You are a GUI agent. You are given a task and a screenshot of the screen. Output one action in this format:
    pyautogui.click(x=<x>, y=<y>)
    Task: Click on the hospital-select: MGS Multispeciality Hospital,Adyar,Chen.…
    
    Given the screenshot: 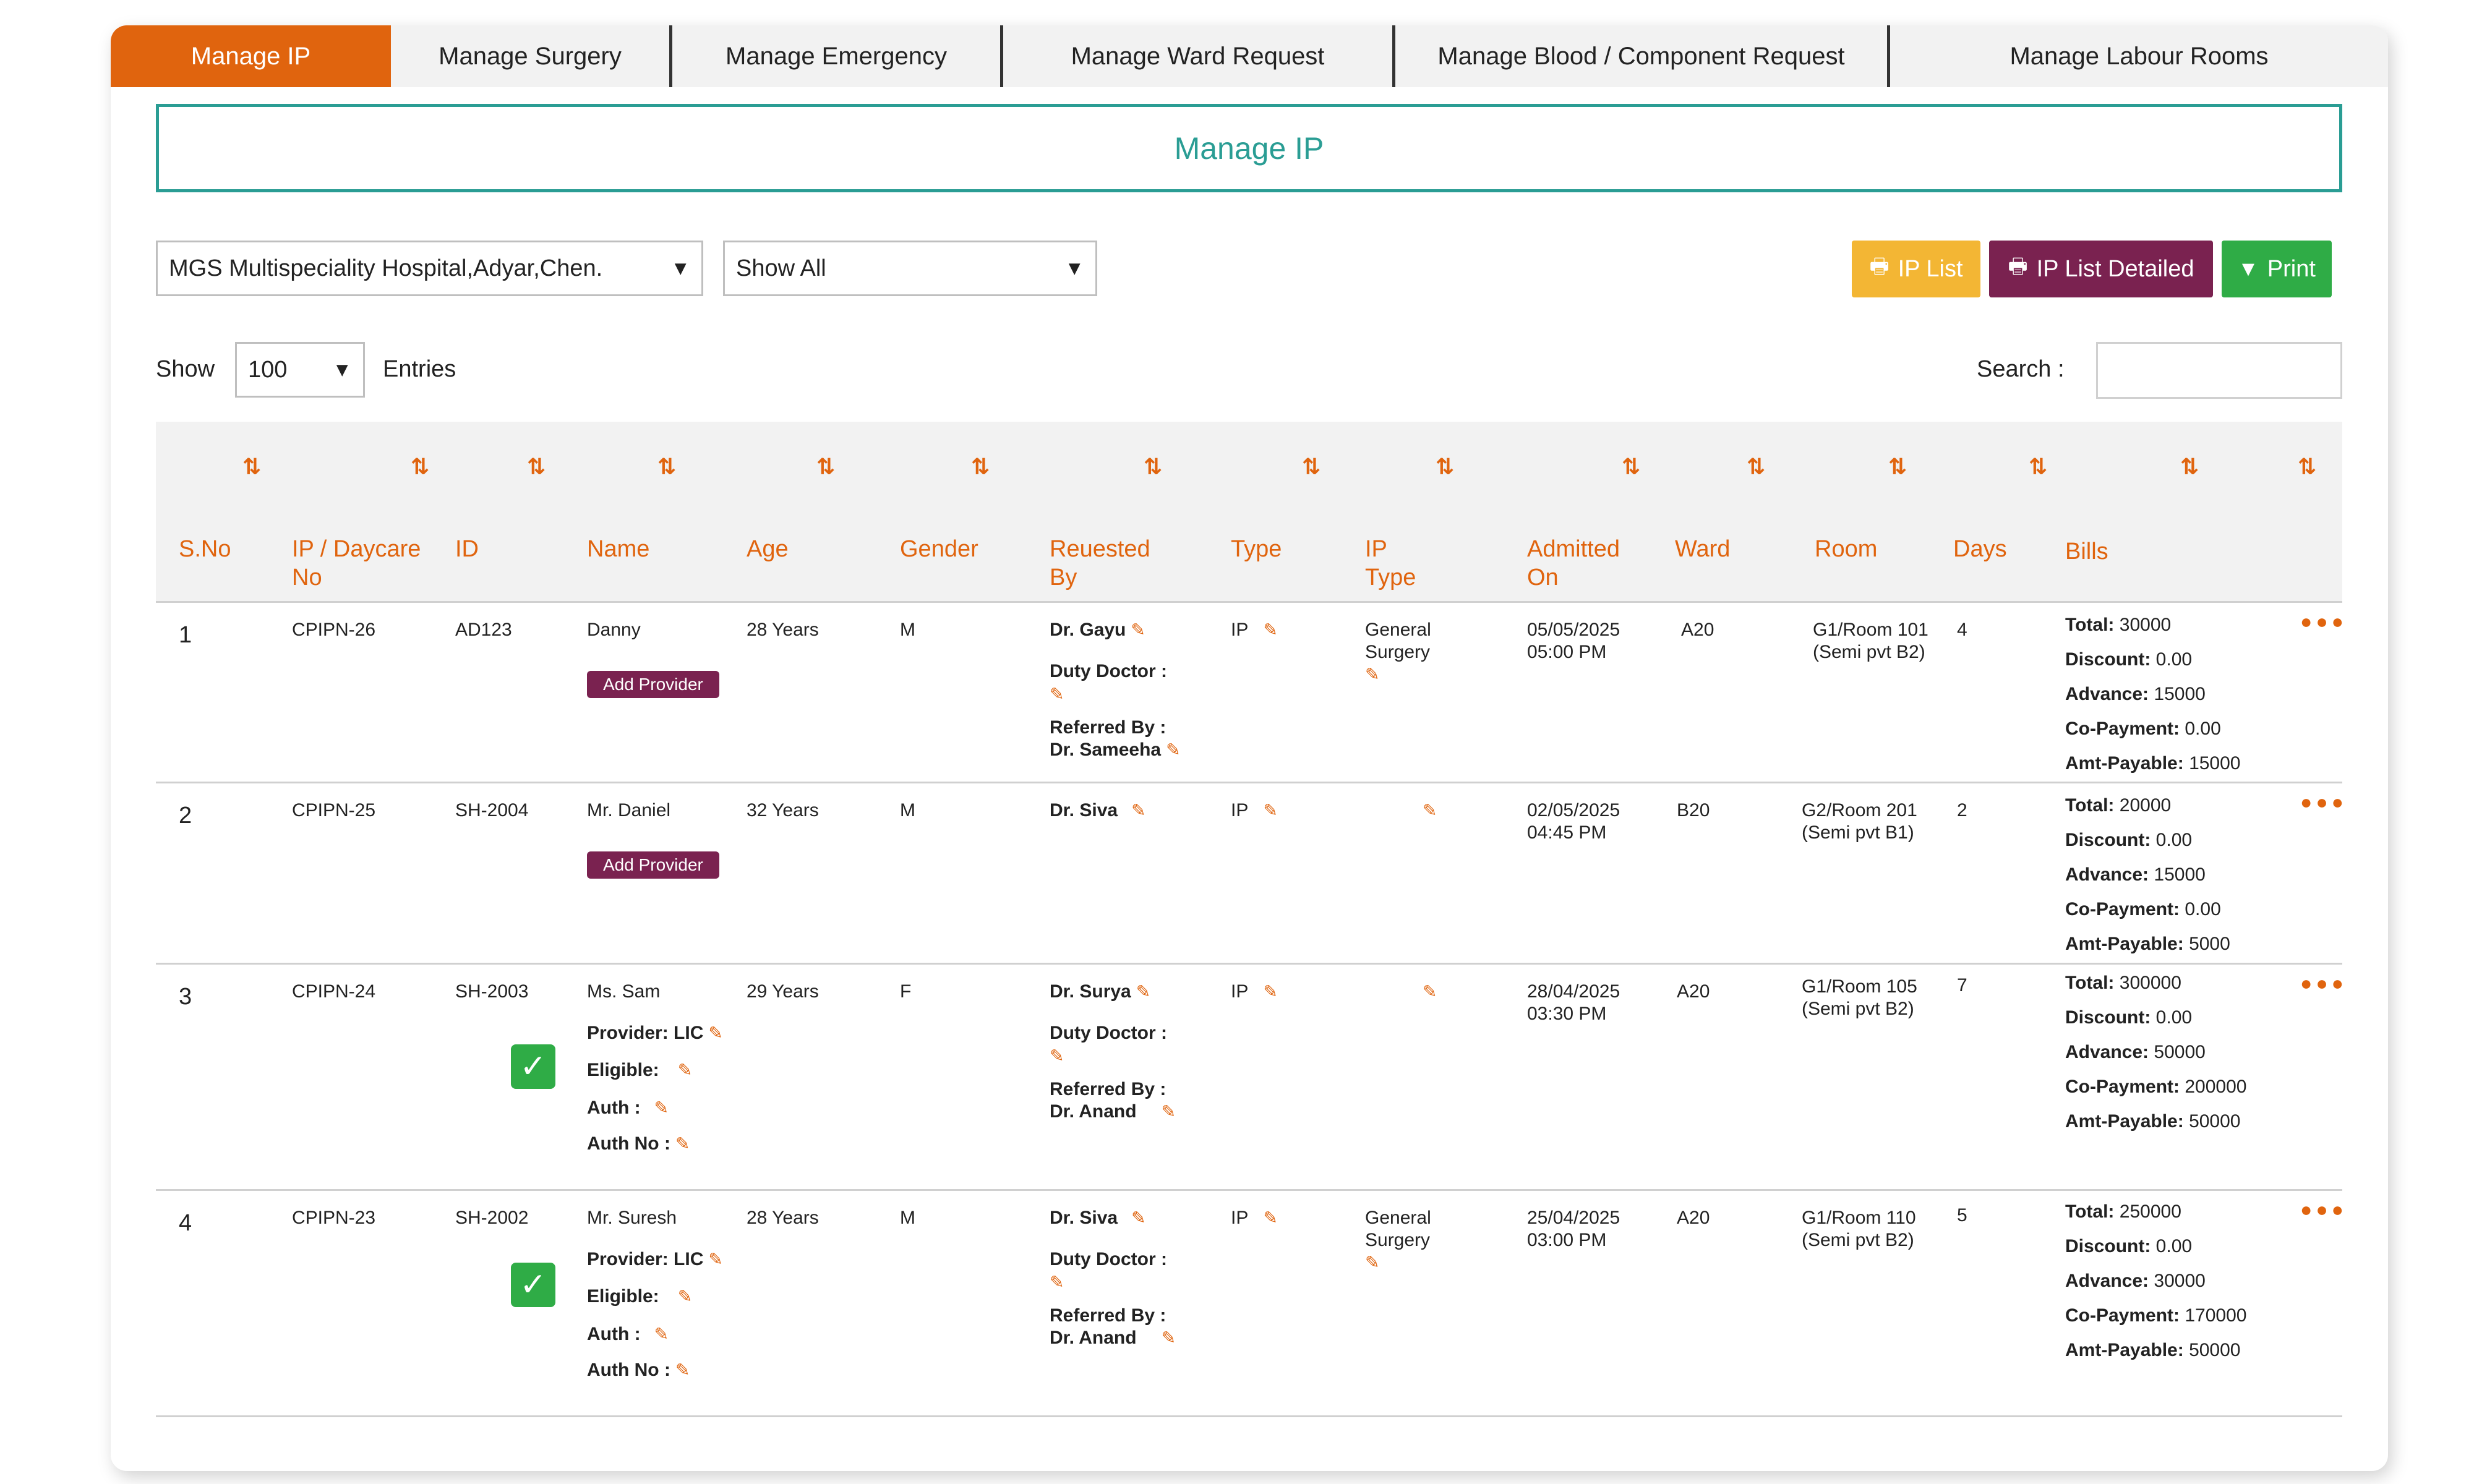 What is the action you would take?
    pyautogui.click(x=429, y=268)
    